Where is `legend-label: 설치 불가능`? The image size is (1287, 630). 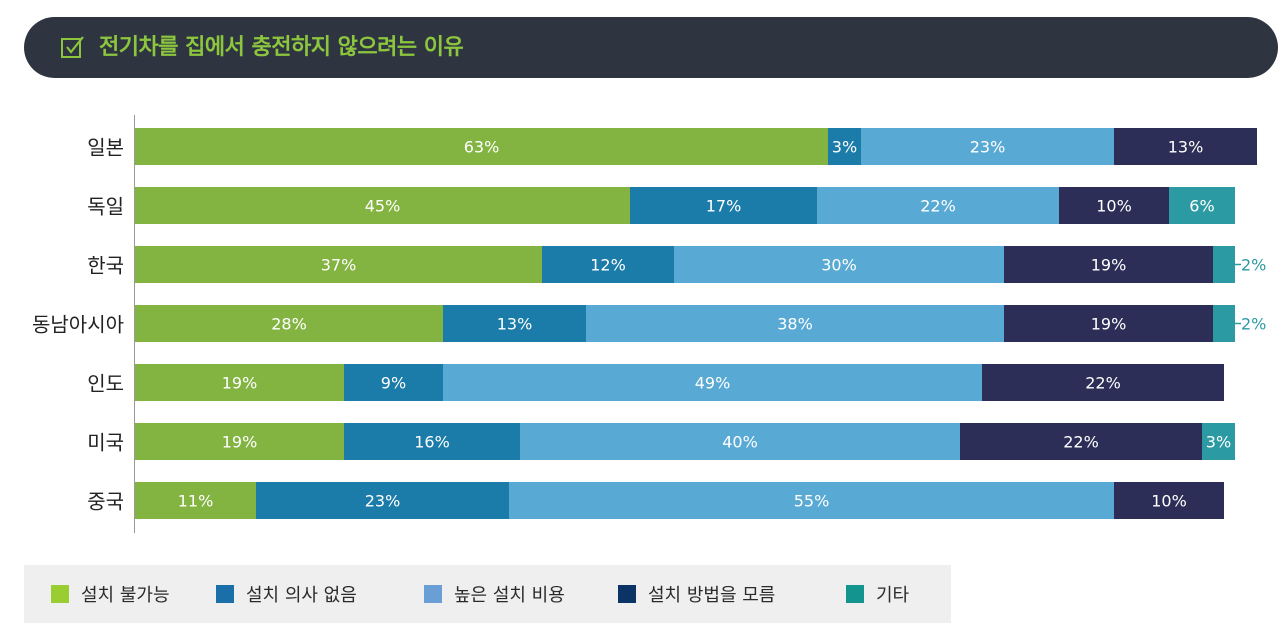 legend-label: 설치 불가능 is located at coordinates (125, 595).